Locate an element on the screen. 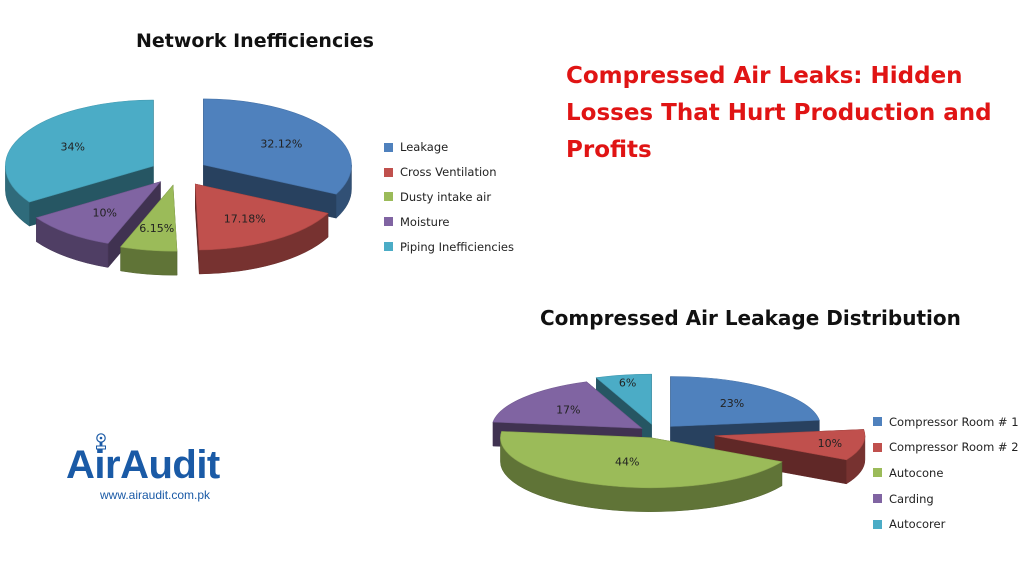  logo-url: www.airaudit.com.pk is located at coordinates (155, 495).